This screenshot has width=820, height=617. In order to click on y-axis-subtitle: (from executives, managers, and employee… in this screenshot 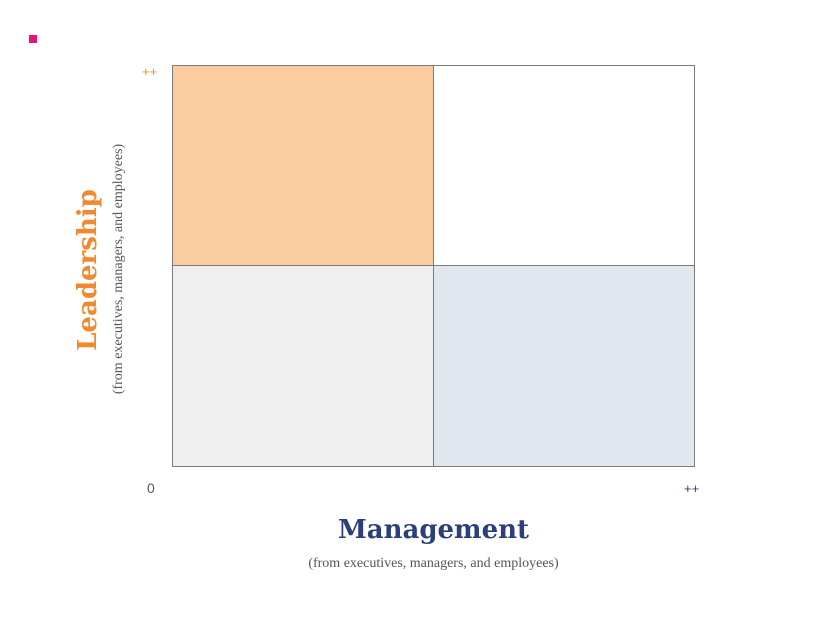, I will do `click(118, 269)`.